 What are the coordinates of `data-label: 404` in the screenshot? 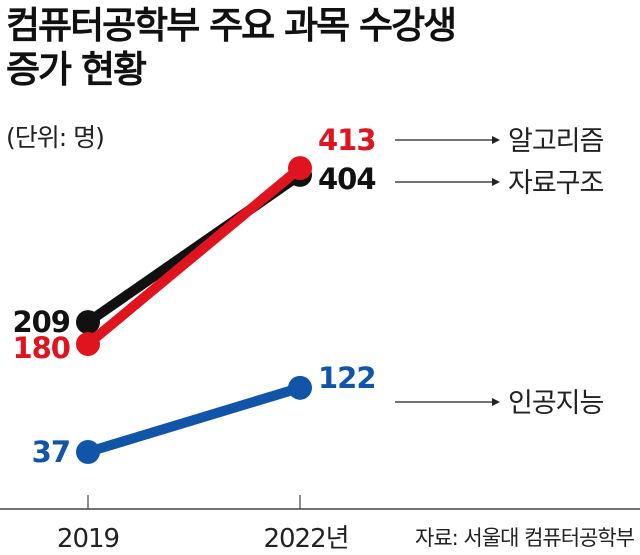 It's located at (347, 179).